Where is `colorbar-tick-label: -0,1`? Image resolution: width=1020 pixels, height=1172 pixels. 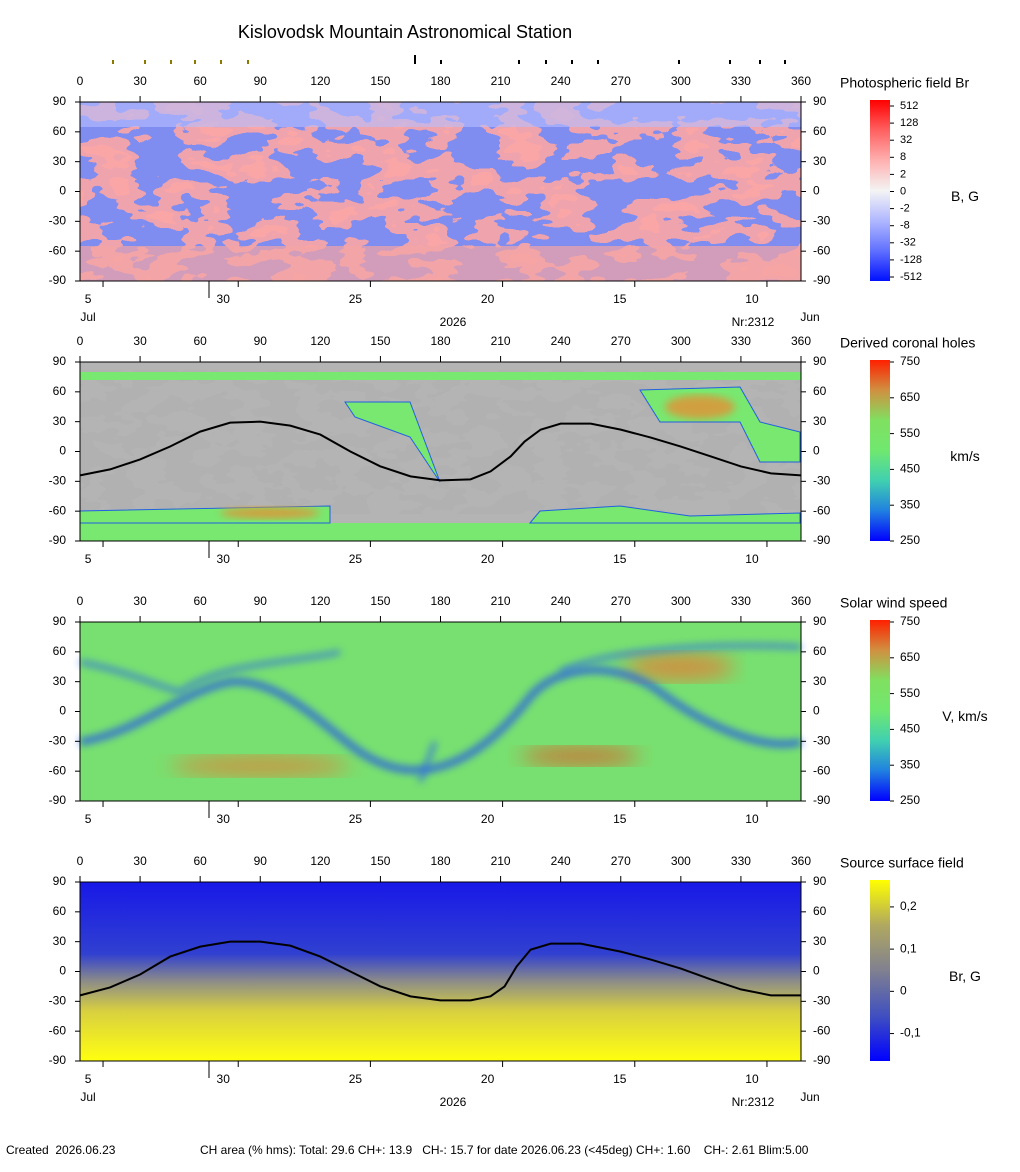 colorbar-tick-label: -0,1 is located at coordinates (910, 1033).